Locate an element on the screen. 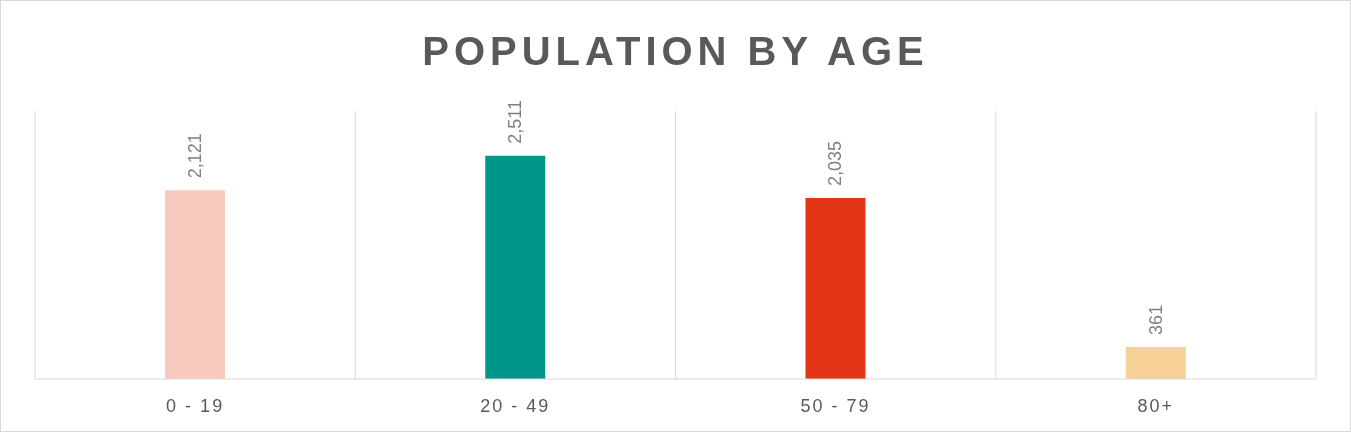 This screenshot has width=1351, height=432. x-tick-label: 0 - 19 is located at coordinates (195, 405).